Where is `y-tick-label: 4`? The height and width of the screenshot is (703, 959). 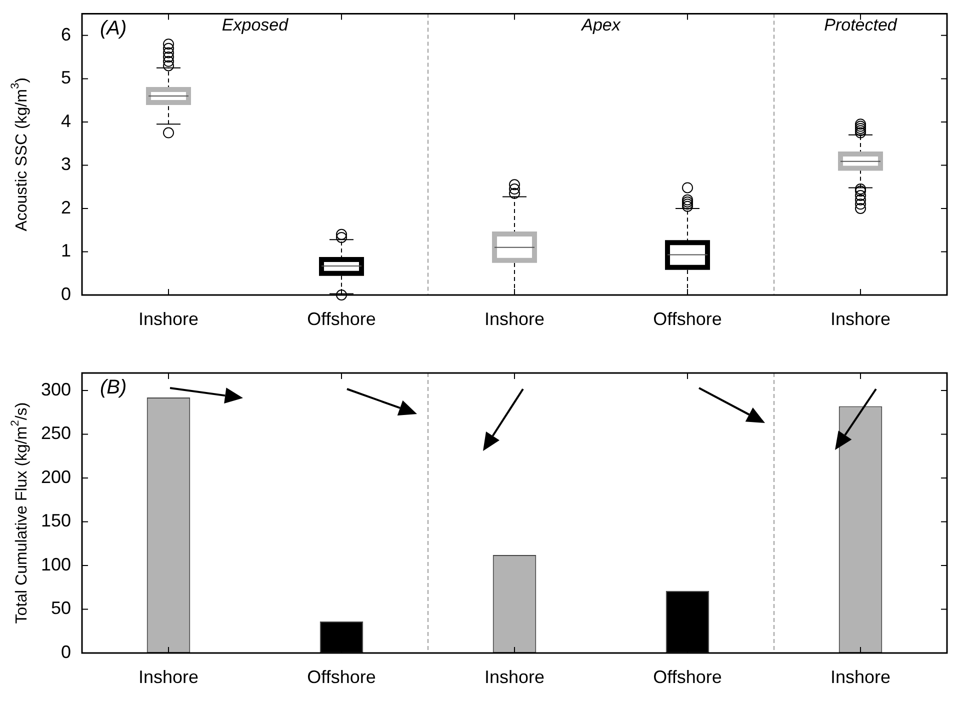
y-tick-label: 4 is located at coordinates (65, 120).